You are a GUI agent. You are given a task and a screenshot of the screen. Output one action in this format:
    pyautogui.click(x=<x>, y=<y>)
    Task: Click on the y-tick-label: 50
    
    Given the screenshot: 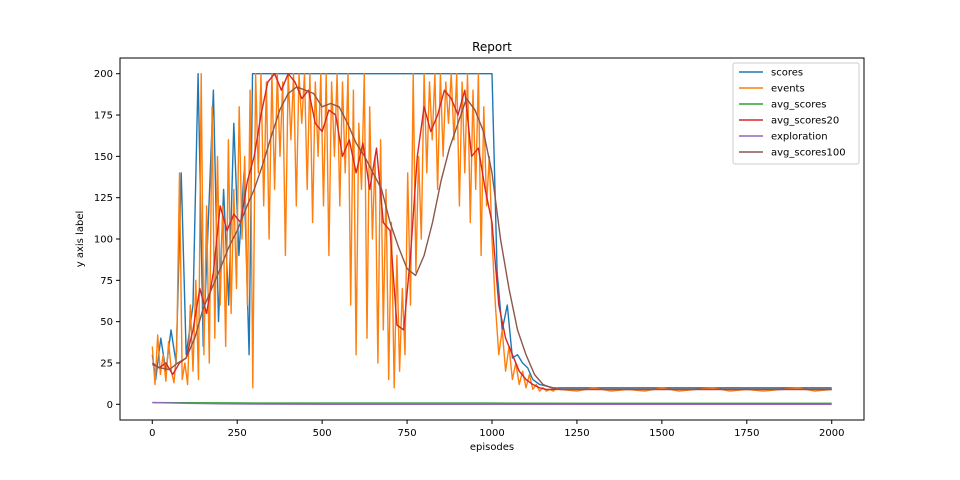 What is the action you would take?
    pyautogui.click(x=106, y=322)
    